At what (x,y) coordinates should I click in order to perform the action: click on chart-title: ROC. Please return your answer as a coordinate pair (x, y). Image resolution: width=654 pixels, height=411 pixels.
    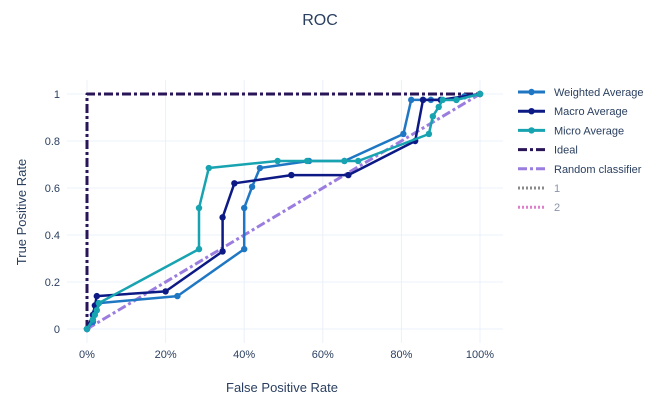
    Looking at the image, I should click on (320, 20).